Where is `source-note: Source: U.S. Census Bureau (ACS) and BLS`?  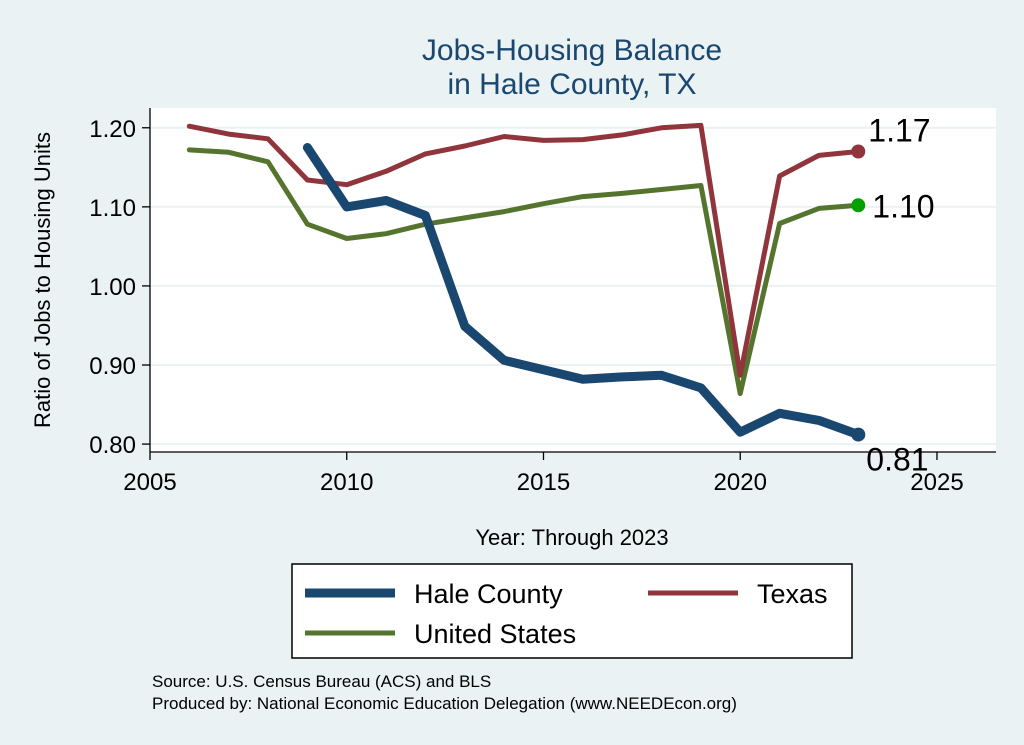
source-note: Source: U.S. Census Bureau (ACS) and BLS is located at coordinates (321, 681).